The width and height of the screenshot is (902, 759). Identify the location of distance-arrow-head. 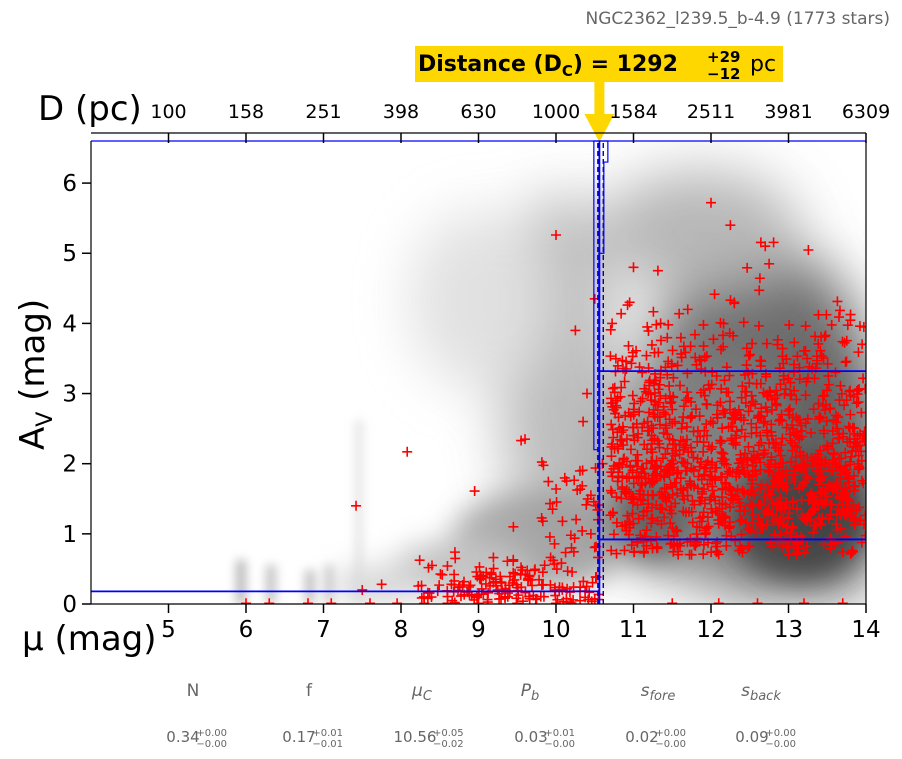
(599, 128).